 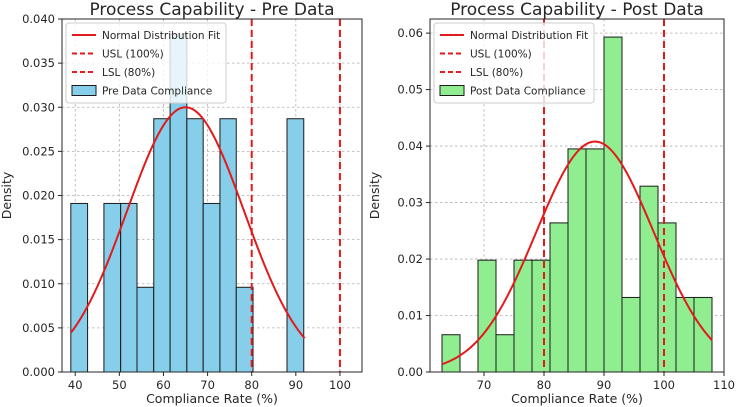 What do you see at coordinates (38, 196) in the screenshot?
I see `y-tick-label: 0.020` at bounding box center [38, 196].